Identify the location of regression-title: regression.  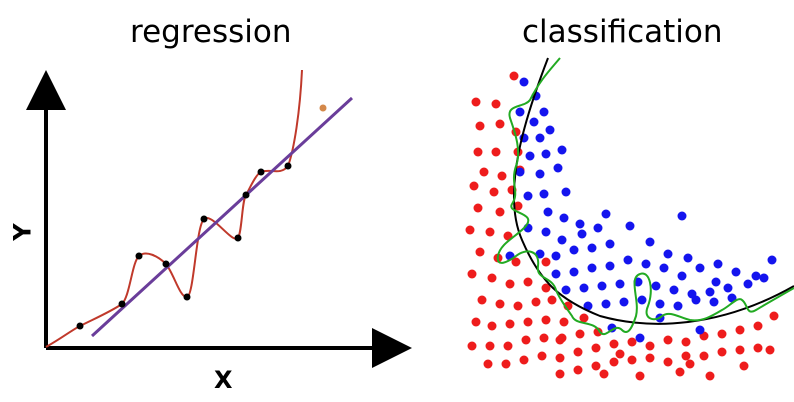
(211, 32).